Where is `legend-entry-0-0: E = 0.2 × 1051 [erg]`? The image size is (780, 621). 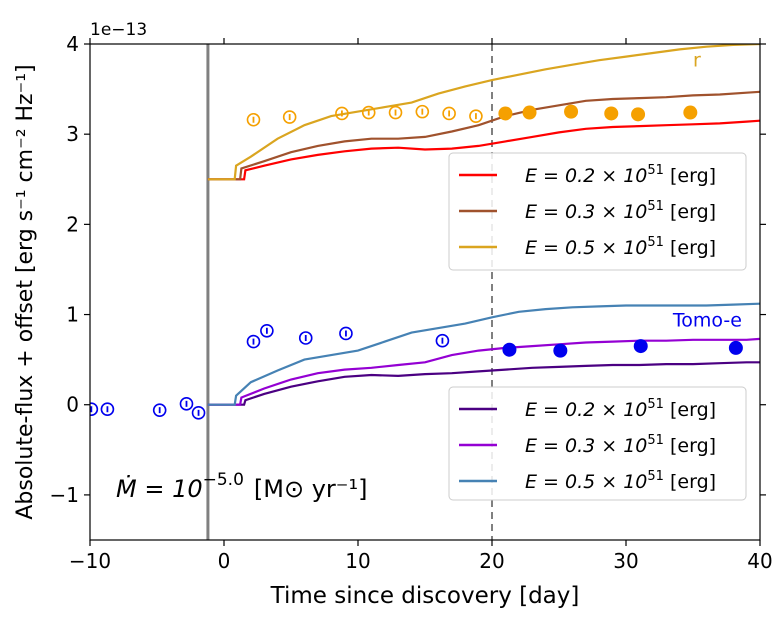 legend-entry-0-0: E = 0.2 × 1051 [erg] is located at coordinates (587, 175).